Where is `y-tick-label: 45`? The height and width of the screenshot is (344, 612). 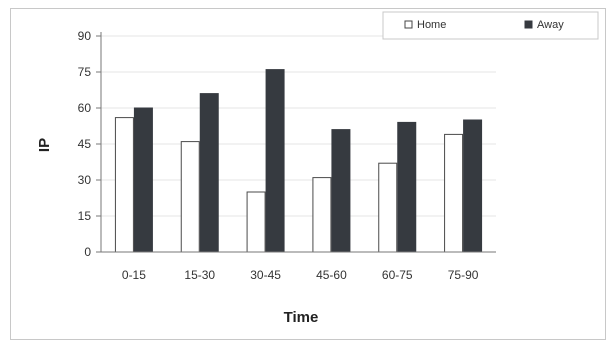
y-tick-label: 45 is located at coordinates (85, 144).